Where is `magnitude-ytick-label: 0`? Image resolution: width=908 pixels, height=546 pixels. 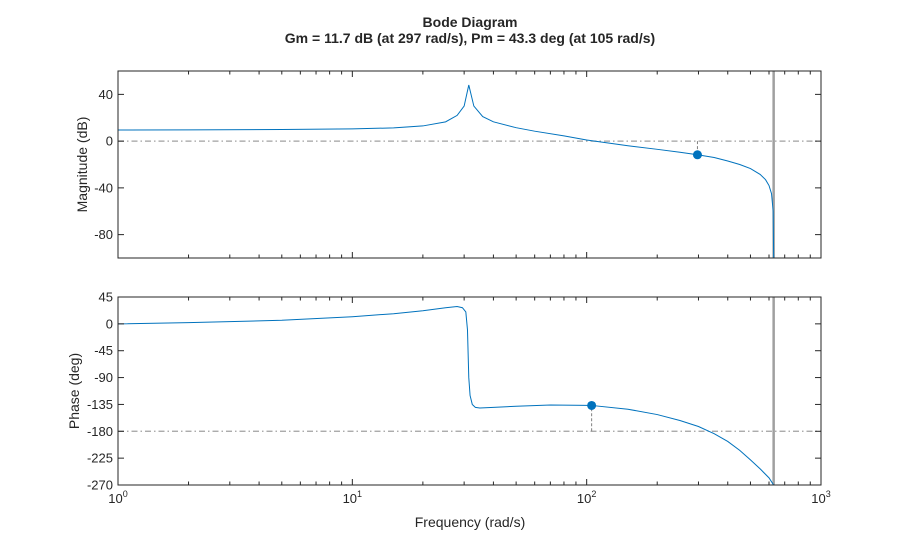
magnitude-ytick-label: 0 is located at coordinates (109, 141).